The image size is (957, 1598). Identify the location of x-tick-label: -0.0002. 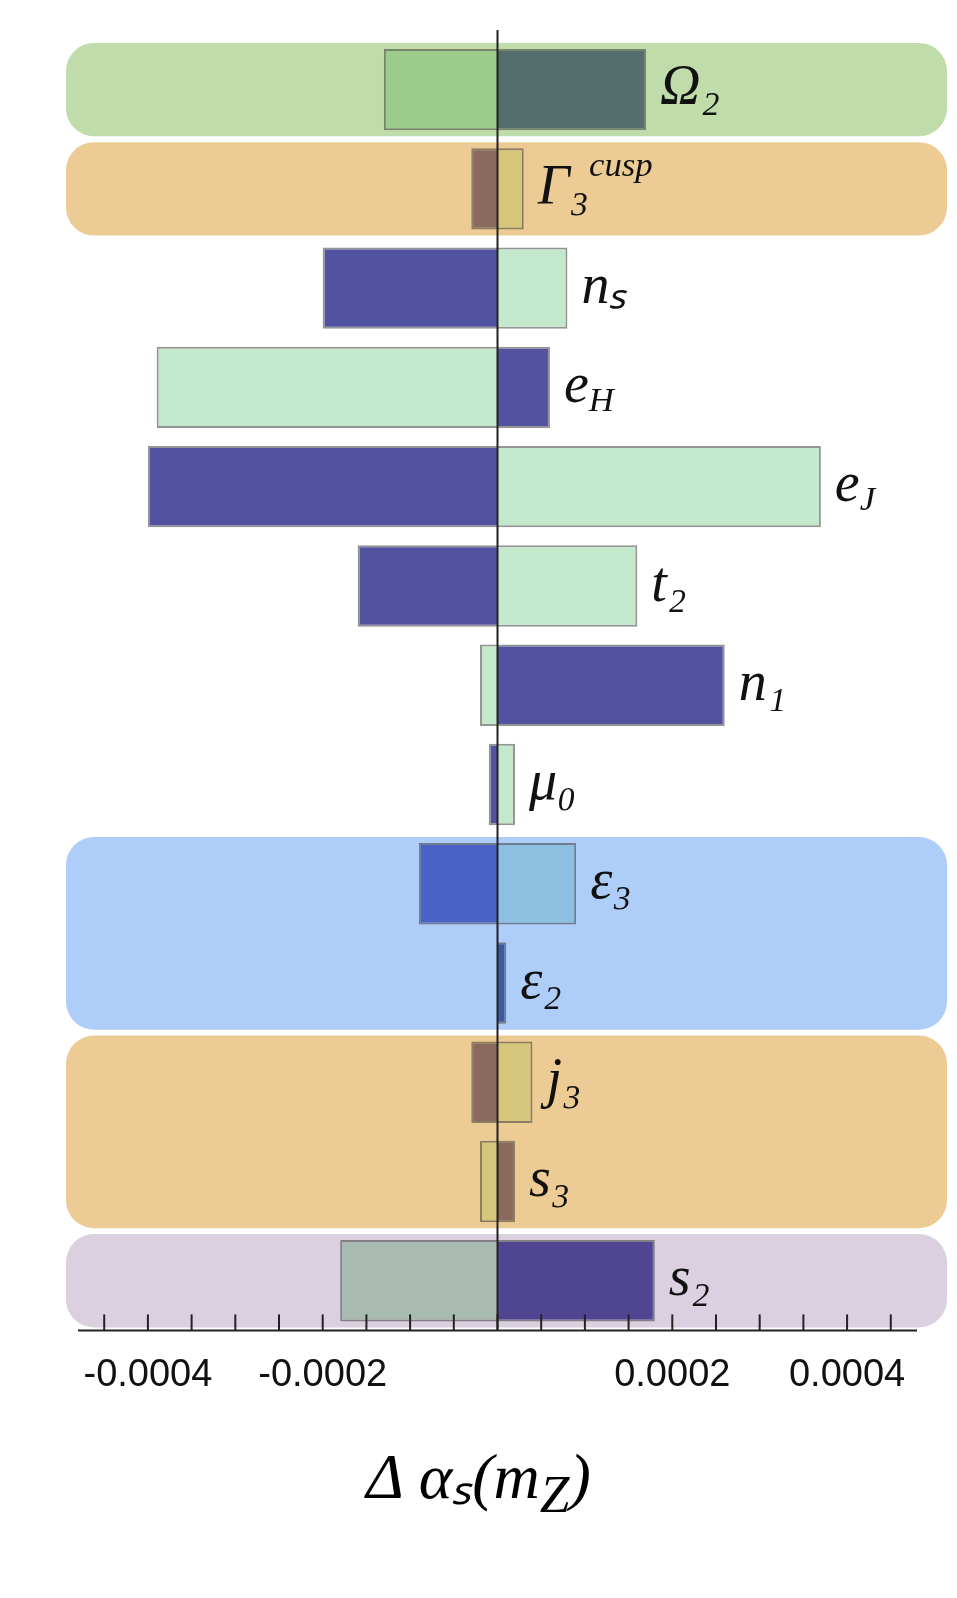
(323, 1372).